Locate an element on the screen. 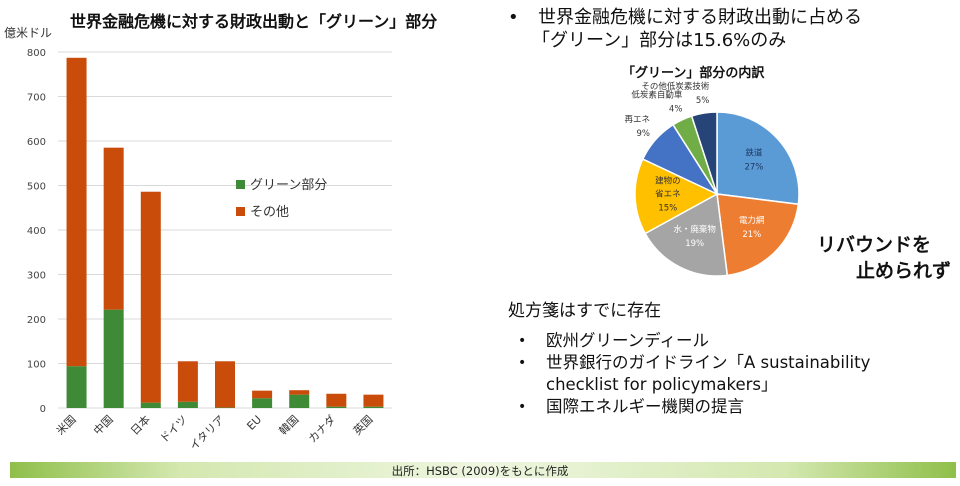 Image resolution: width=960 pixels, height=486 pixels. pie-slice-percent: 15% is located at coordinates (667, 209).